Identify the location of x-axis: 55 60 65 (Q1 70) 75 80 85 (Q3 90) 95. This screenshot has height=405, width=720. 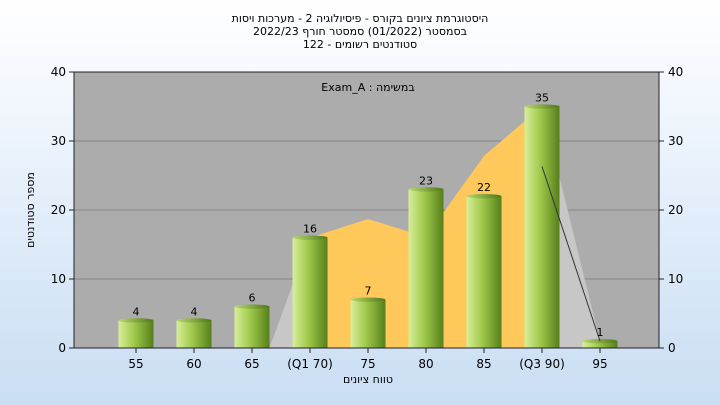
(368, 359).